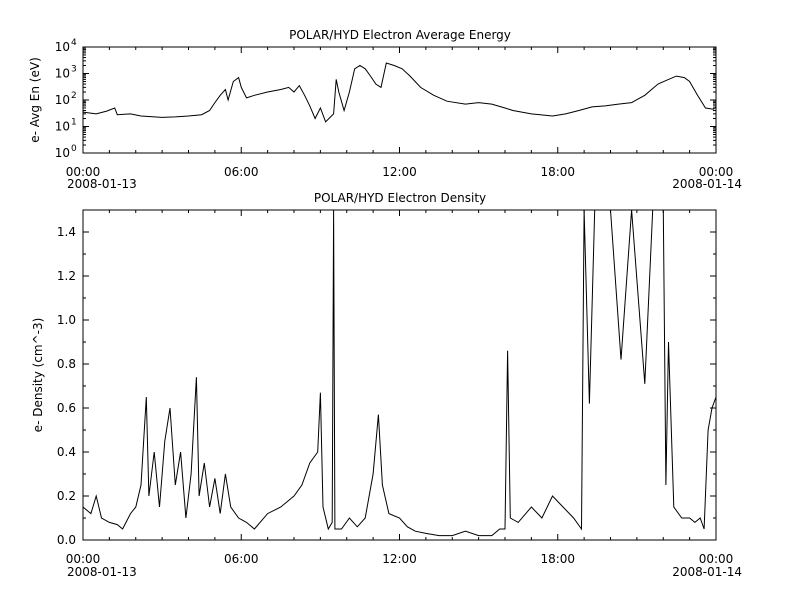 This screenshot has width=800, height=600. What do you see at coordinates (102, 572) in the screenshot?
I see `density-start-date: 2008-01-13` at bounding box center [102, 572].